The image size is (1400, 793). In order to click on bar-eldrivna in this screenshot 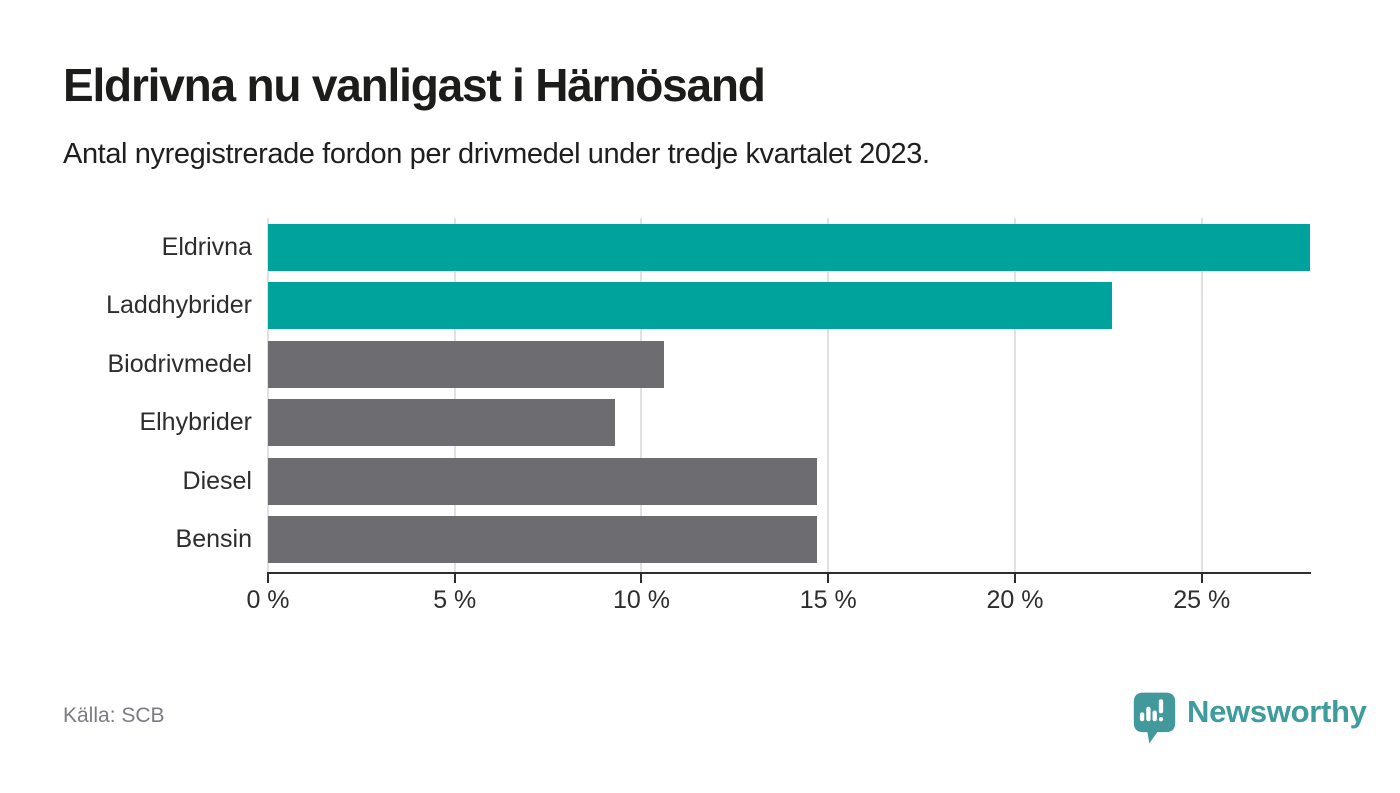, I will do `click(789, 247)`.